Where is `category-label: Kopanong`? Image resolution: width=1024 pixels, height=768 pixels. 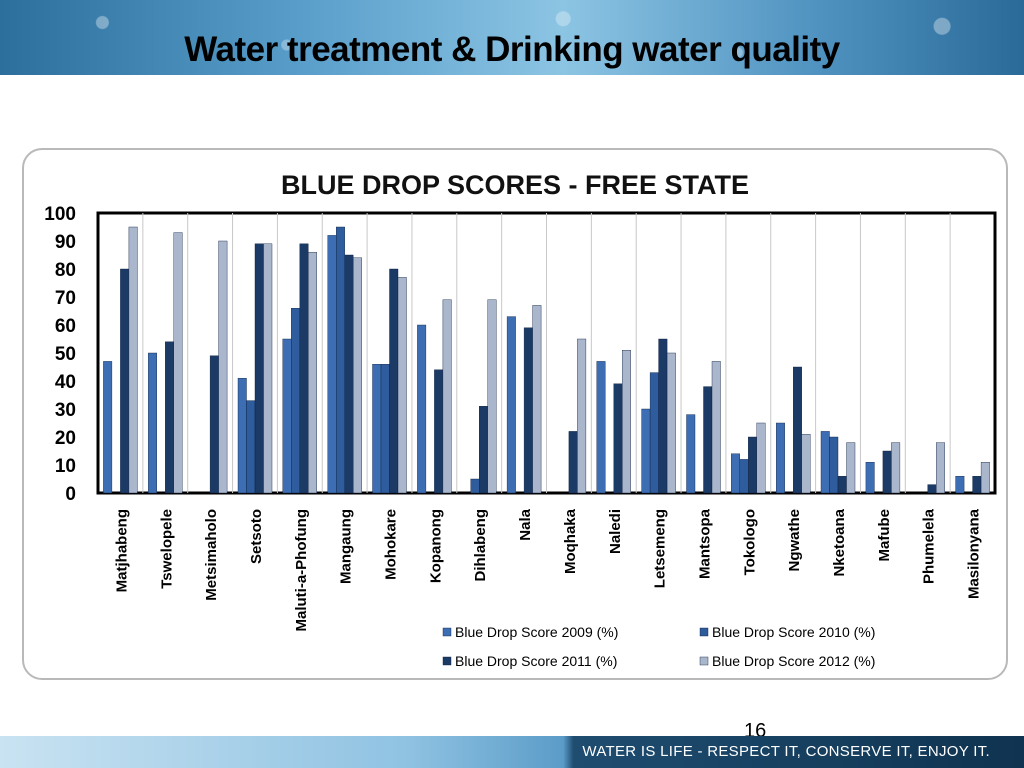 category-label: Kopanong is located at coordinates (435, 546).